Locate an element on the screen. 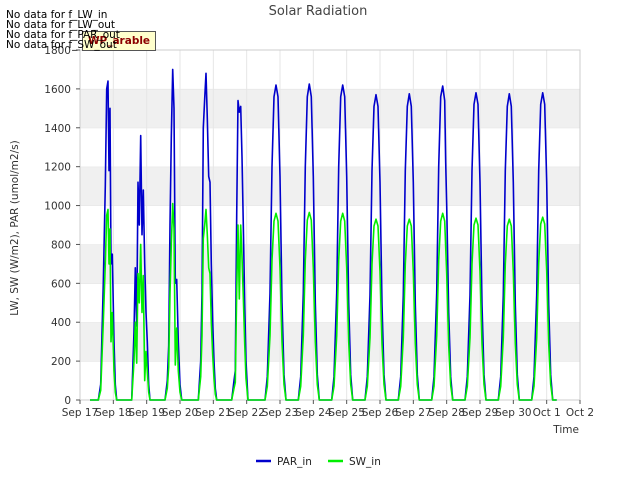  x-tick-label: Sep 22 is located at coordinates (246, 413).